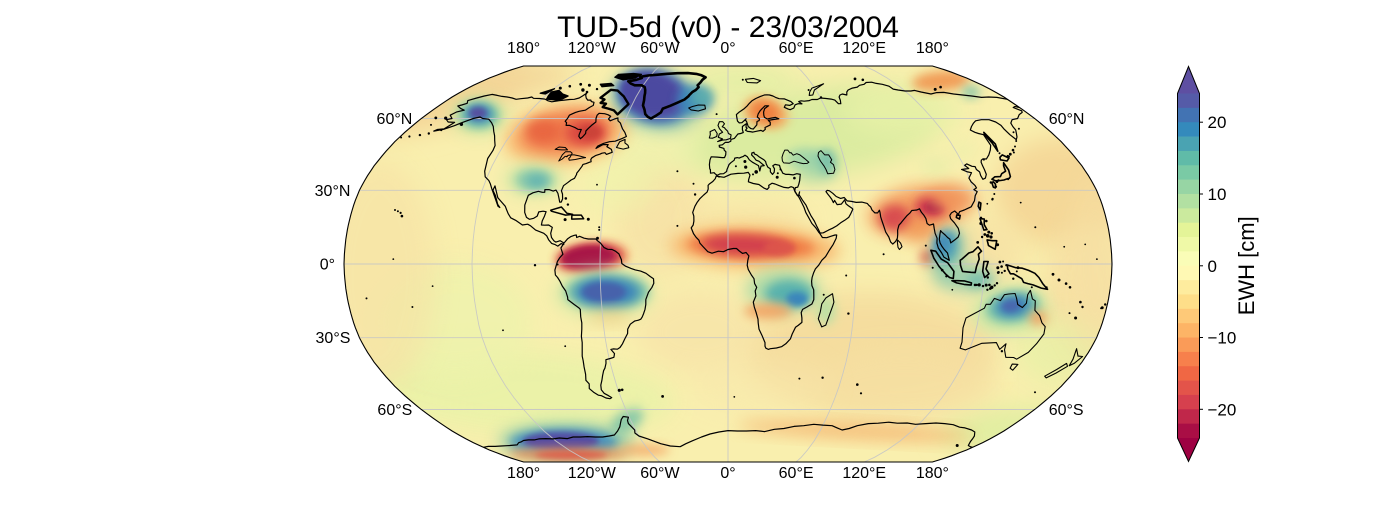 This screenshot has width=1400, height=505. Describe the element at coordinates (728, 27) in the screenshot. I see `svg-text: TUD-5d (v0) - 23/03/2004` at that location.